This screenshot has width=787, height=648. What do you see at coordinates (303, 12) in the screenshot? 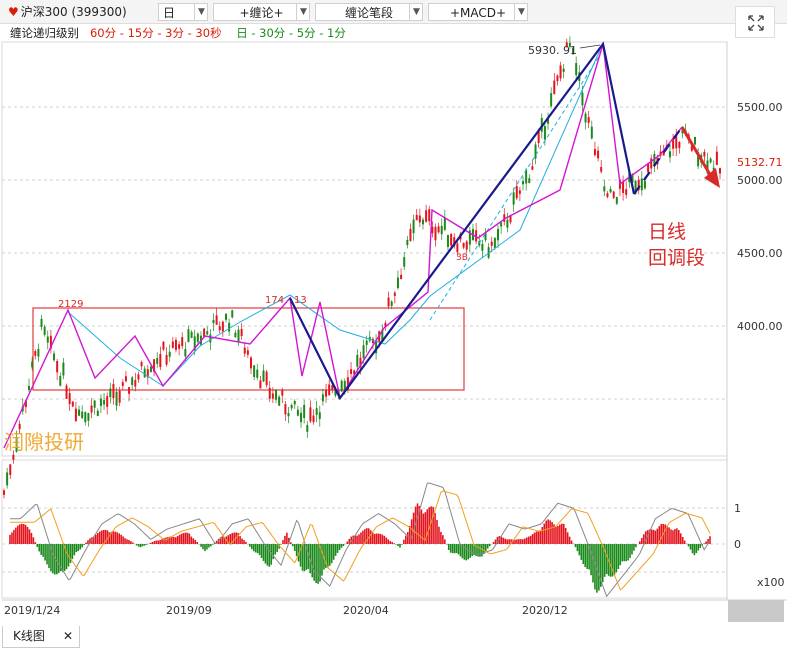
I see `indicator-chan-dropdown-icon: ▼` at bounding box center [303, 12].